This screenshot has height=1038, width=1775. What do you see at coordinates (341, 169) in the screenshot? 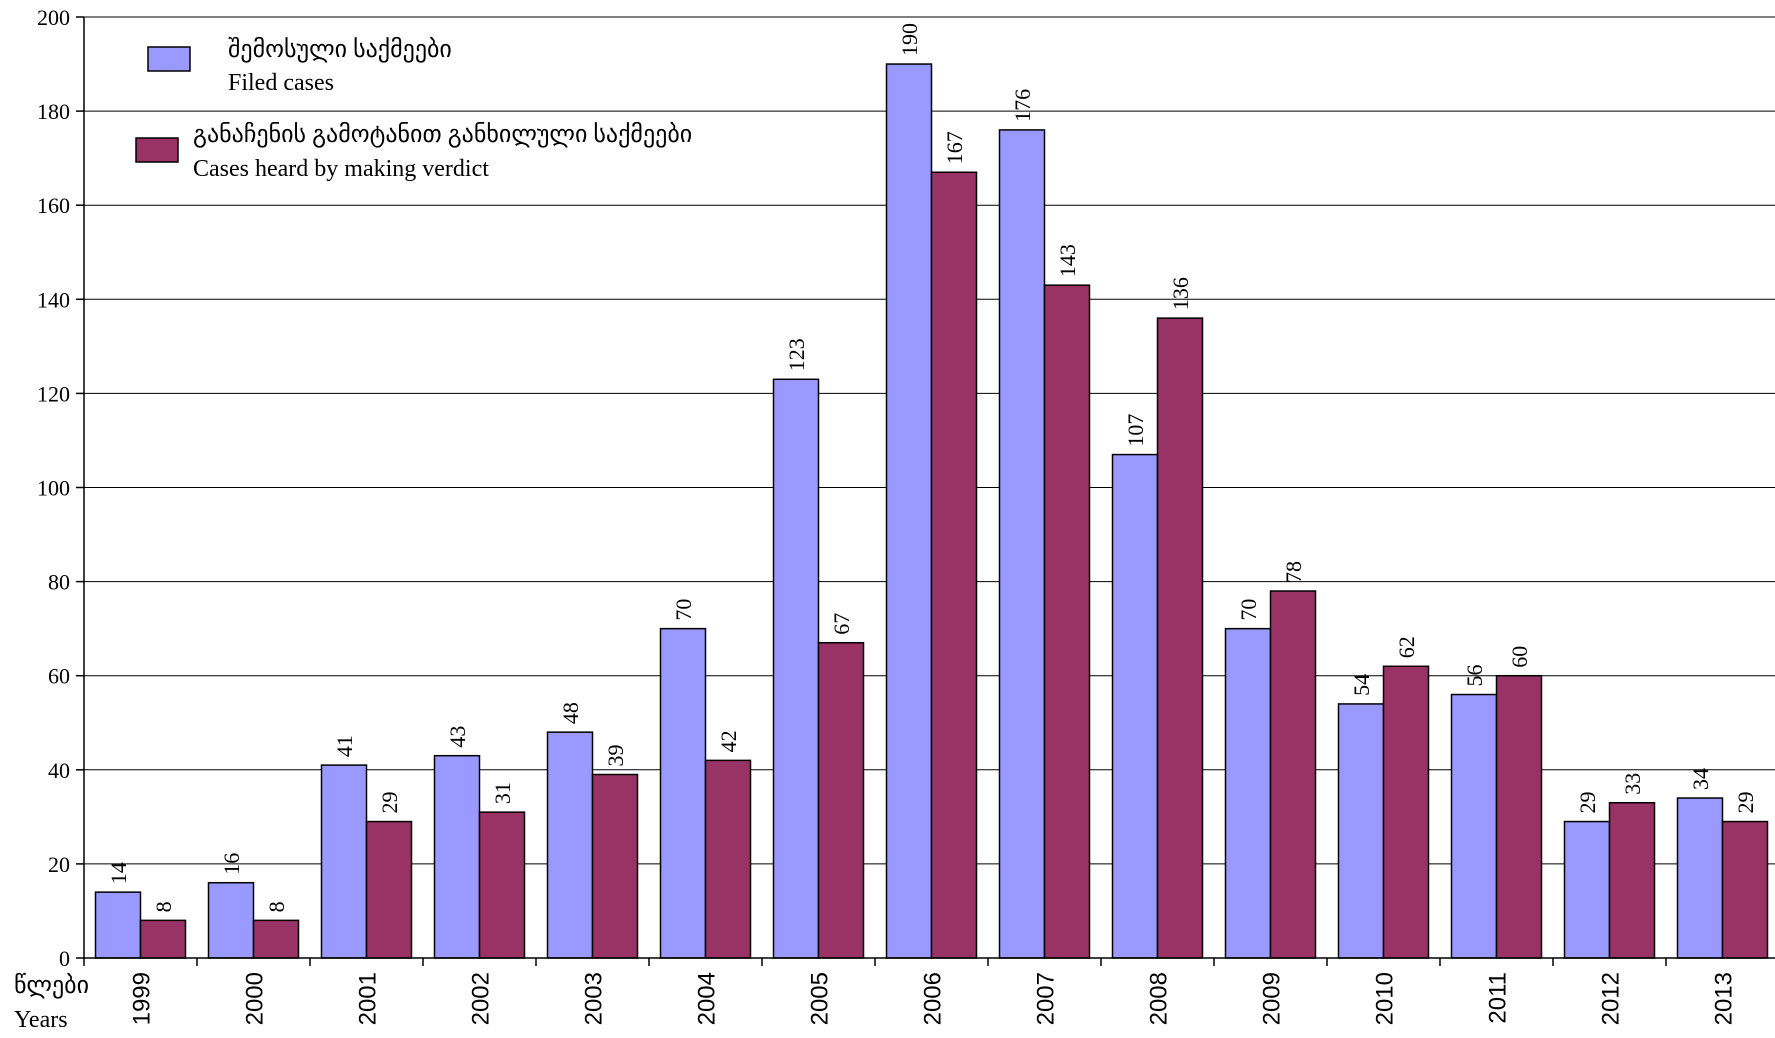
I see `legend-label-verdict: Cases heard by making verdict` at bounding box center [341, 169].